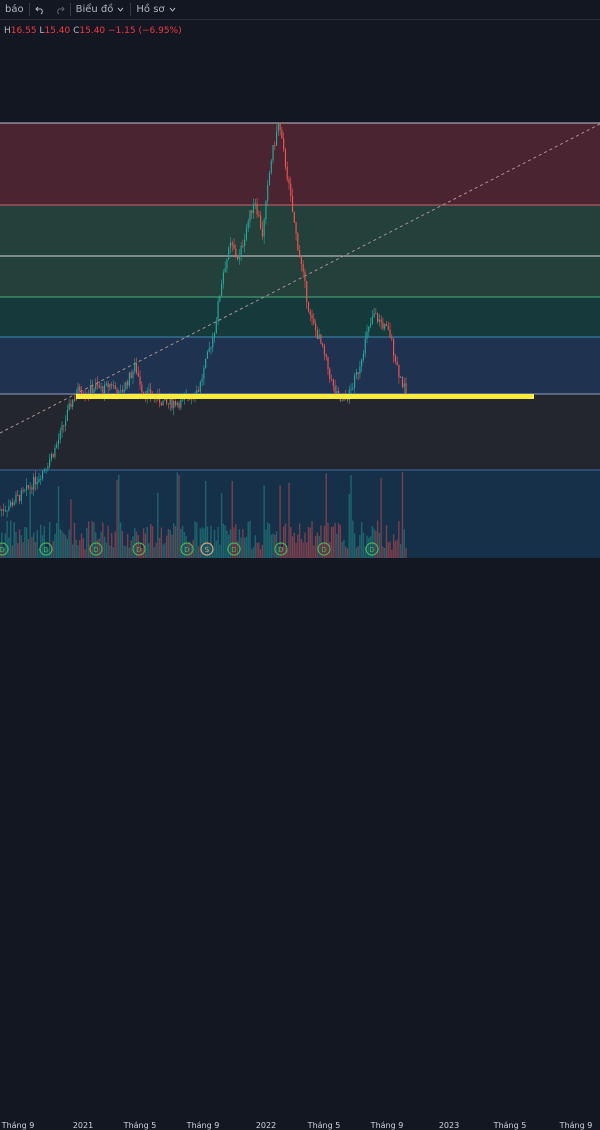 The height and width of the screenshot is (1130, 600). I want to click on undo-icon, so click(38, 10).